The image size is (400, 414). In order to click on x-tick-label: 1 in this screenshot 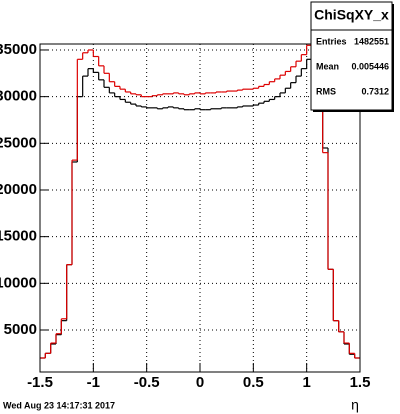, I will do `click(306, 382)`.